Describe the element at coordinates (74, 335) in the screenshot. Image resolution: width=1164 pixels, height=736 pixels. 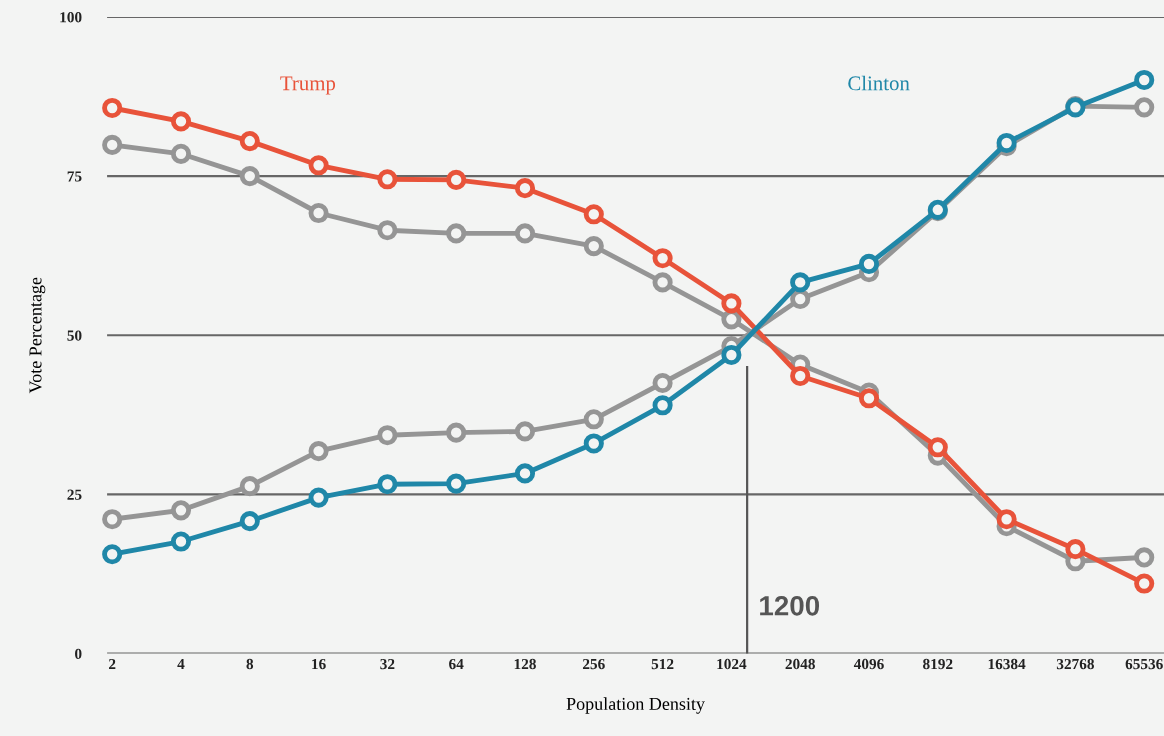
I see `y-tick-label: 50` at that location.